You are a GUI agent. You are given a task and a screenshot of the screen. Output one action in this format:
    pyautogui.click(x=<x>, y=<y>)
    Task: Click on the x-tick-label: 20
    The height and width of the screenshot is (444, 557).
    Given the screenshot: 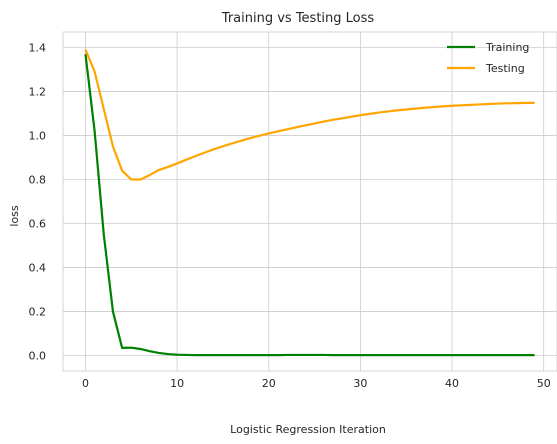 What is the action you would take?
    pyautogui.click(x=269, y=383)
    